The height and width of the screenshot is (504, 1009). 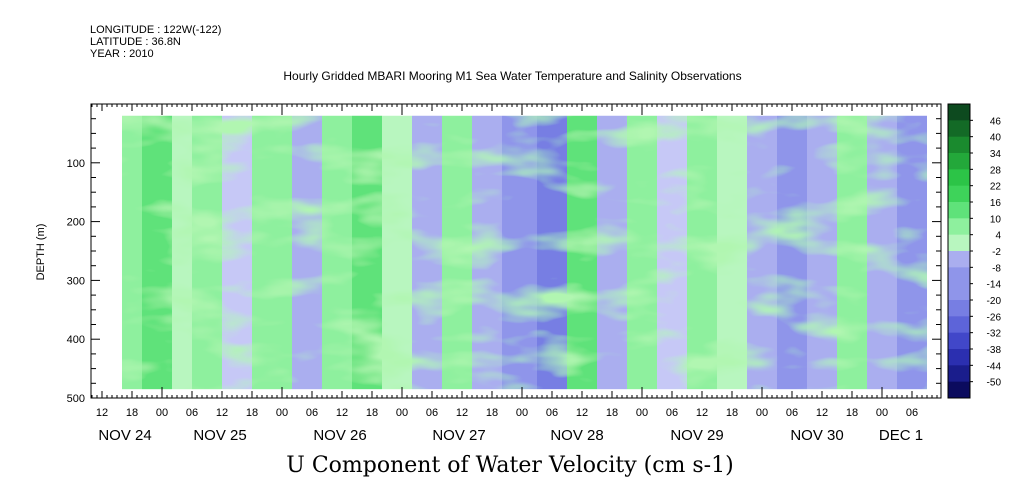 What do you see at coordinates (994, 334) in the screenshot?
I see `colorbar-label: -32` at bounding box center [994, 334].